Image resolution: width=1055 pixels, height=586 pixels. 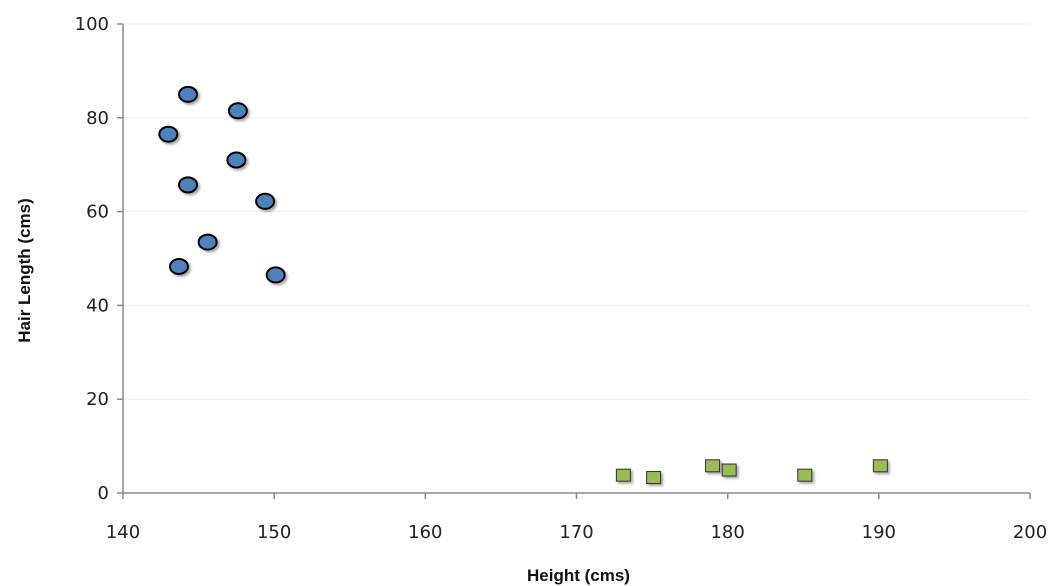 What do you see at coordinates (97, 212) in the screenshot?
I see `y-tick-label: 60` at bounding box center [97, 212].